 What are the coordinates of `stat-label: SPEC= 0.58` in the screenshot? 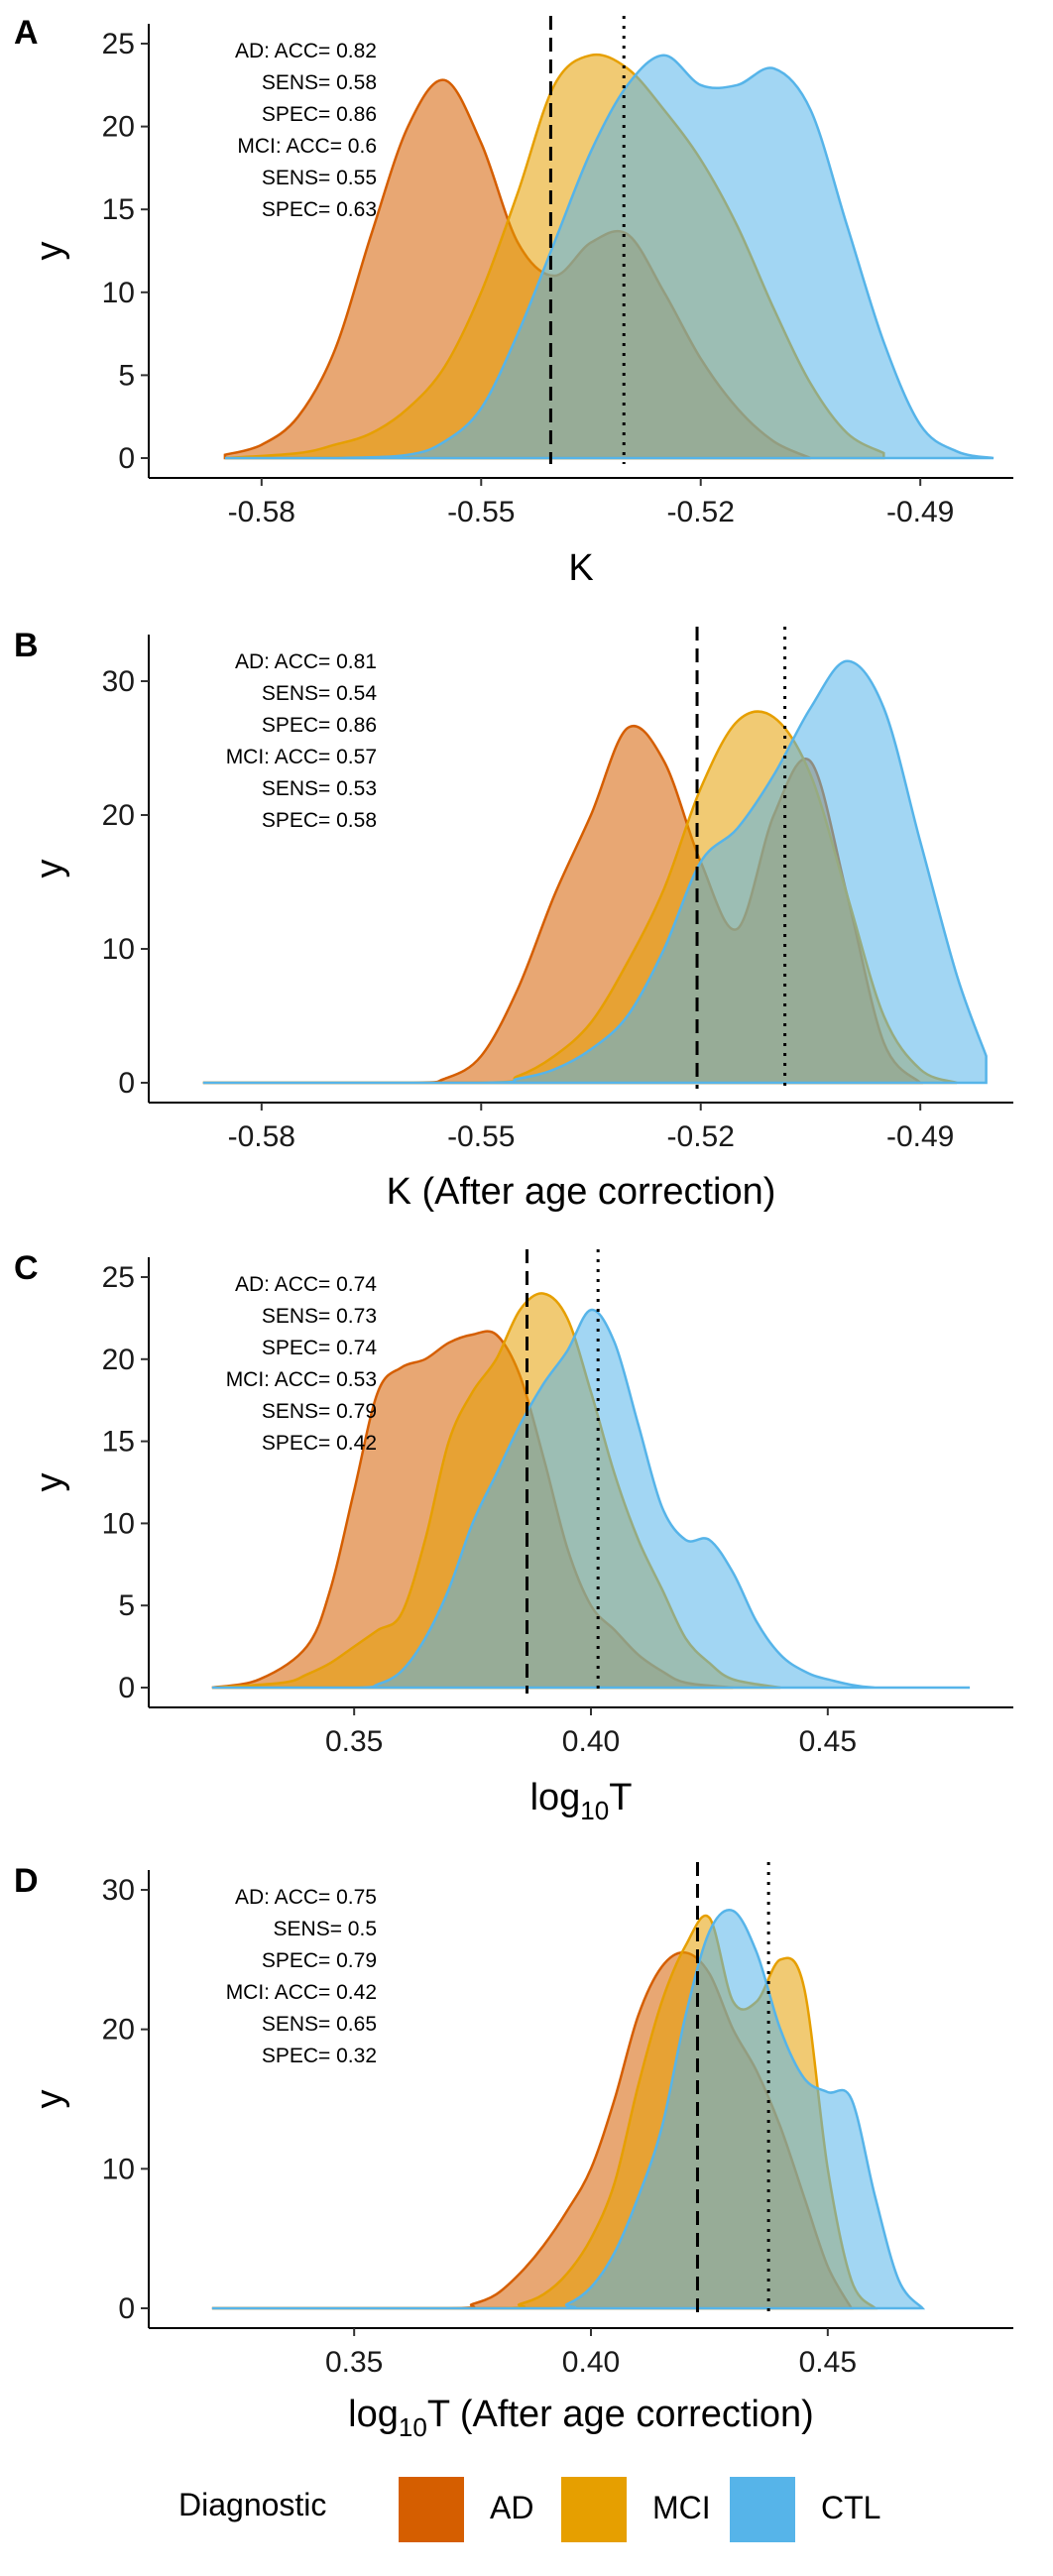 It's located at (319, 820).